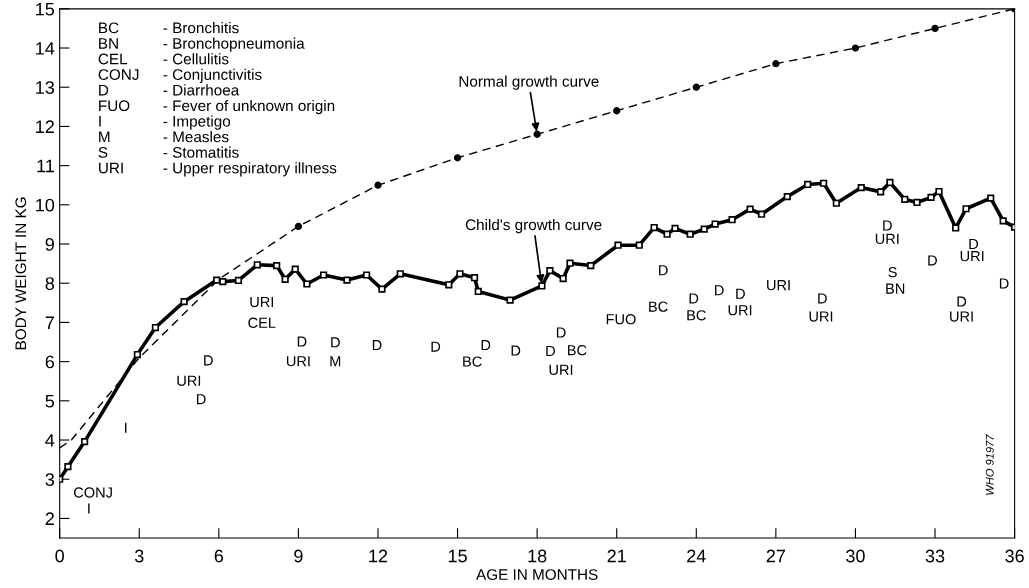  Describe the element at coordinates (989, 464) in the screenshot. I see `annotation: WHO 91977` at that location.